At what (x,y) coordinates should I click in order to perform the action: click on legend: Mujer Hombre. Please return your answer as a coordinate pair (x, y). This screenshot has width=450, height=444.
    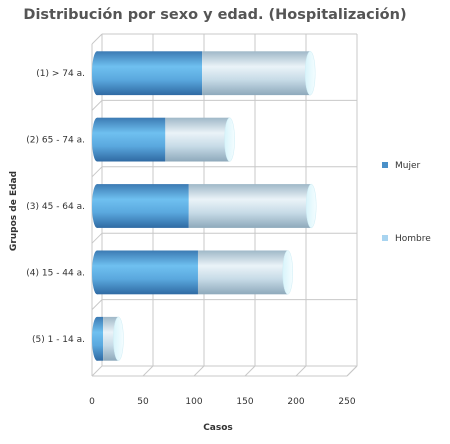
    Looking at the image, I should click on (406, 202).